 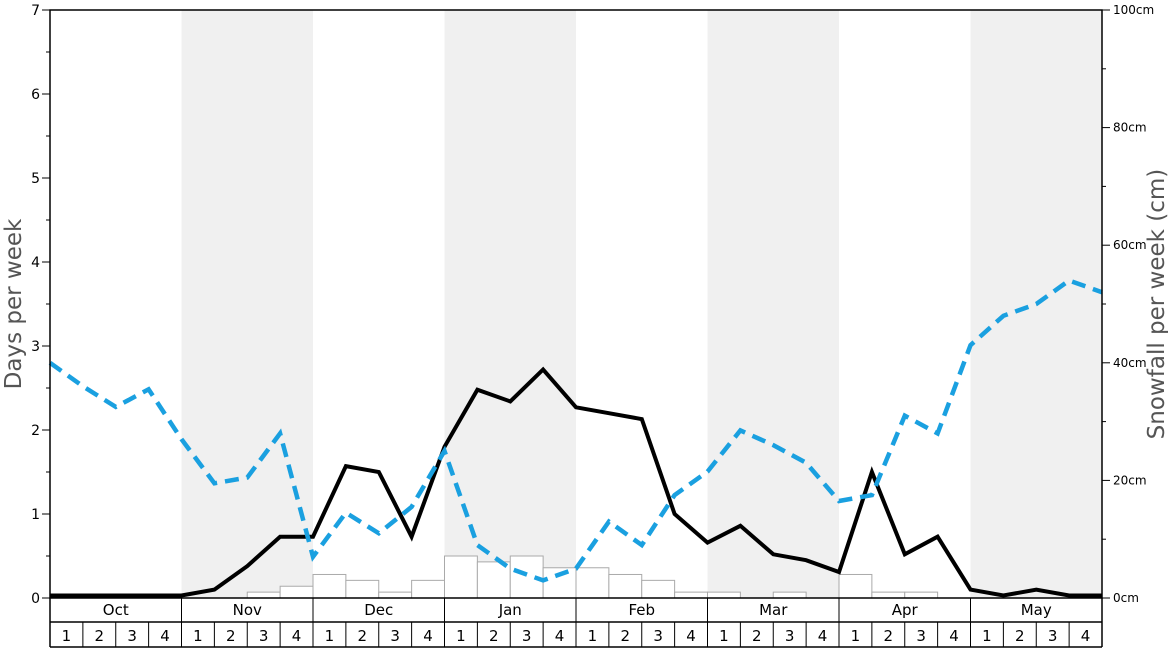 What do you see at coordinates (1133, 10) in the screenshot?
I see `right-tick-label: 100cm` at bounding box center [1133, 10].